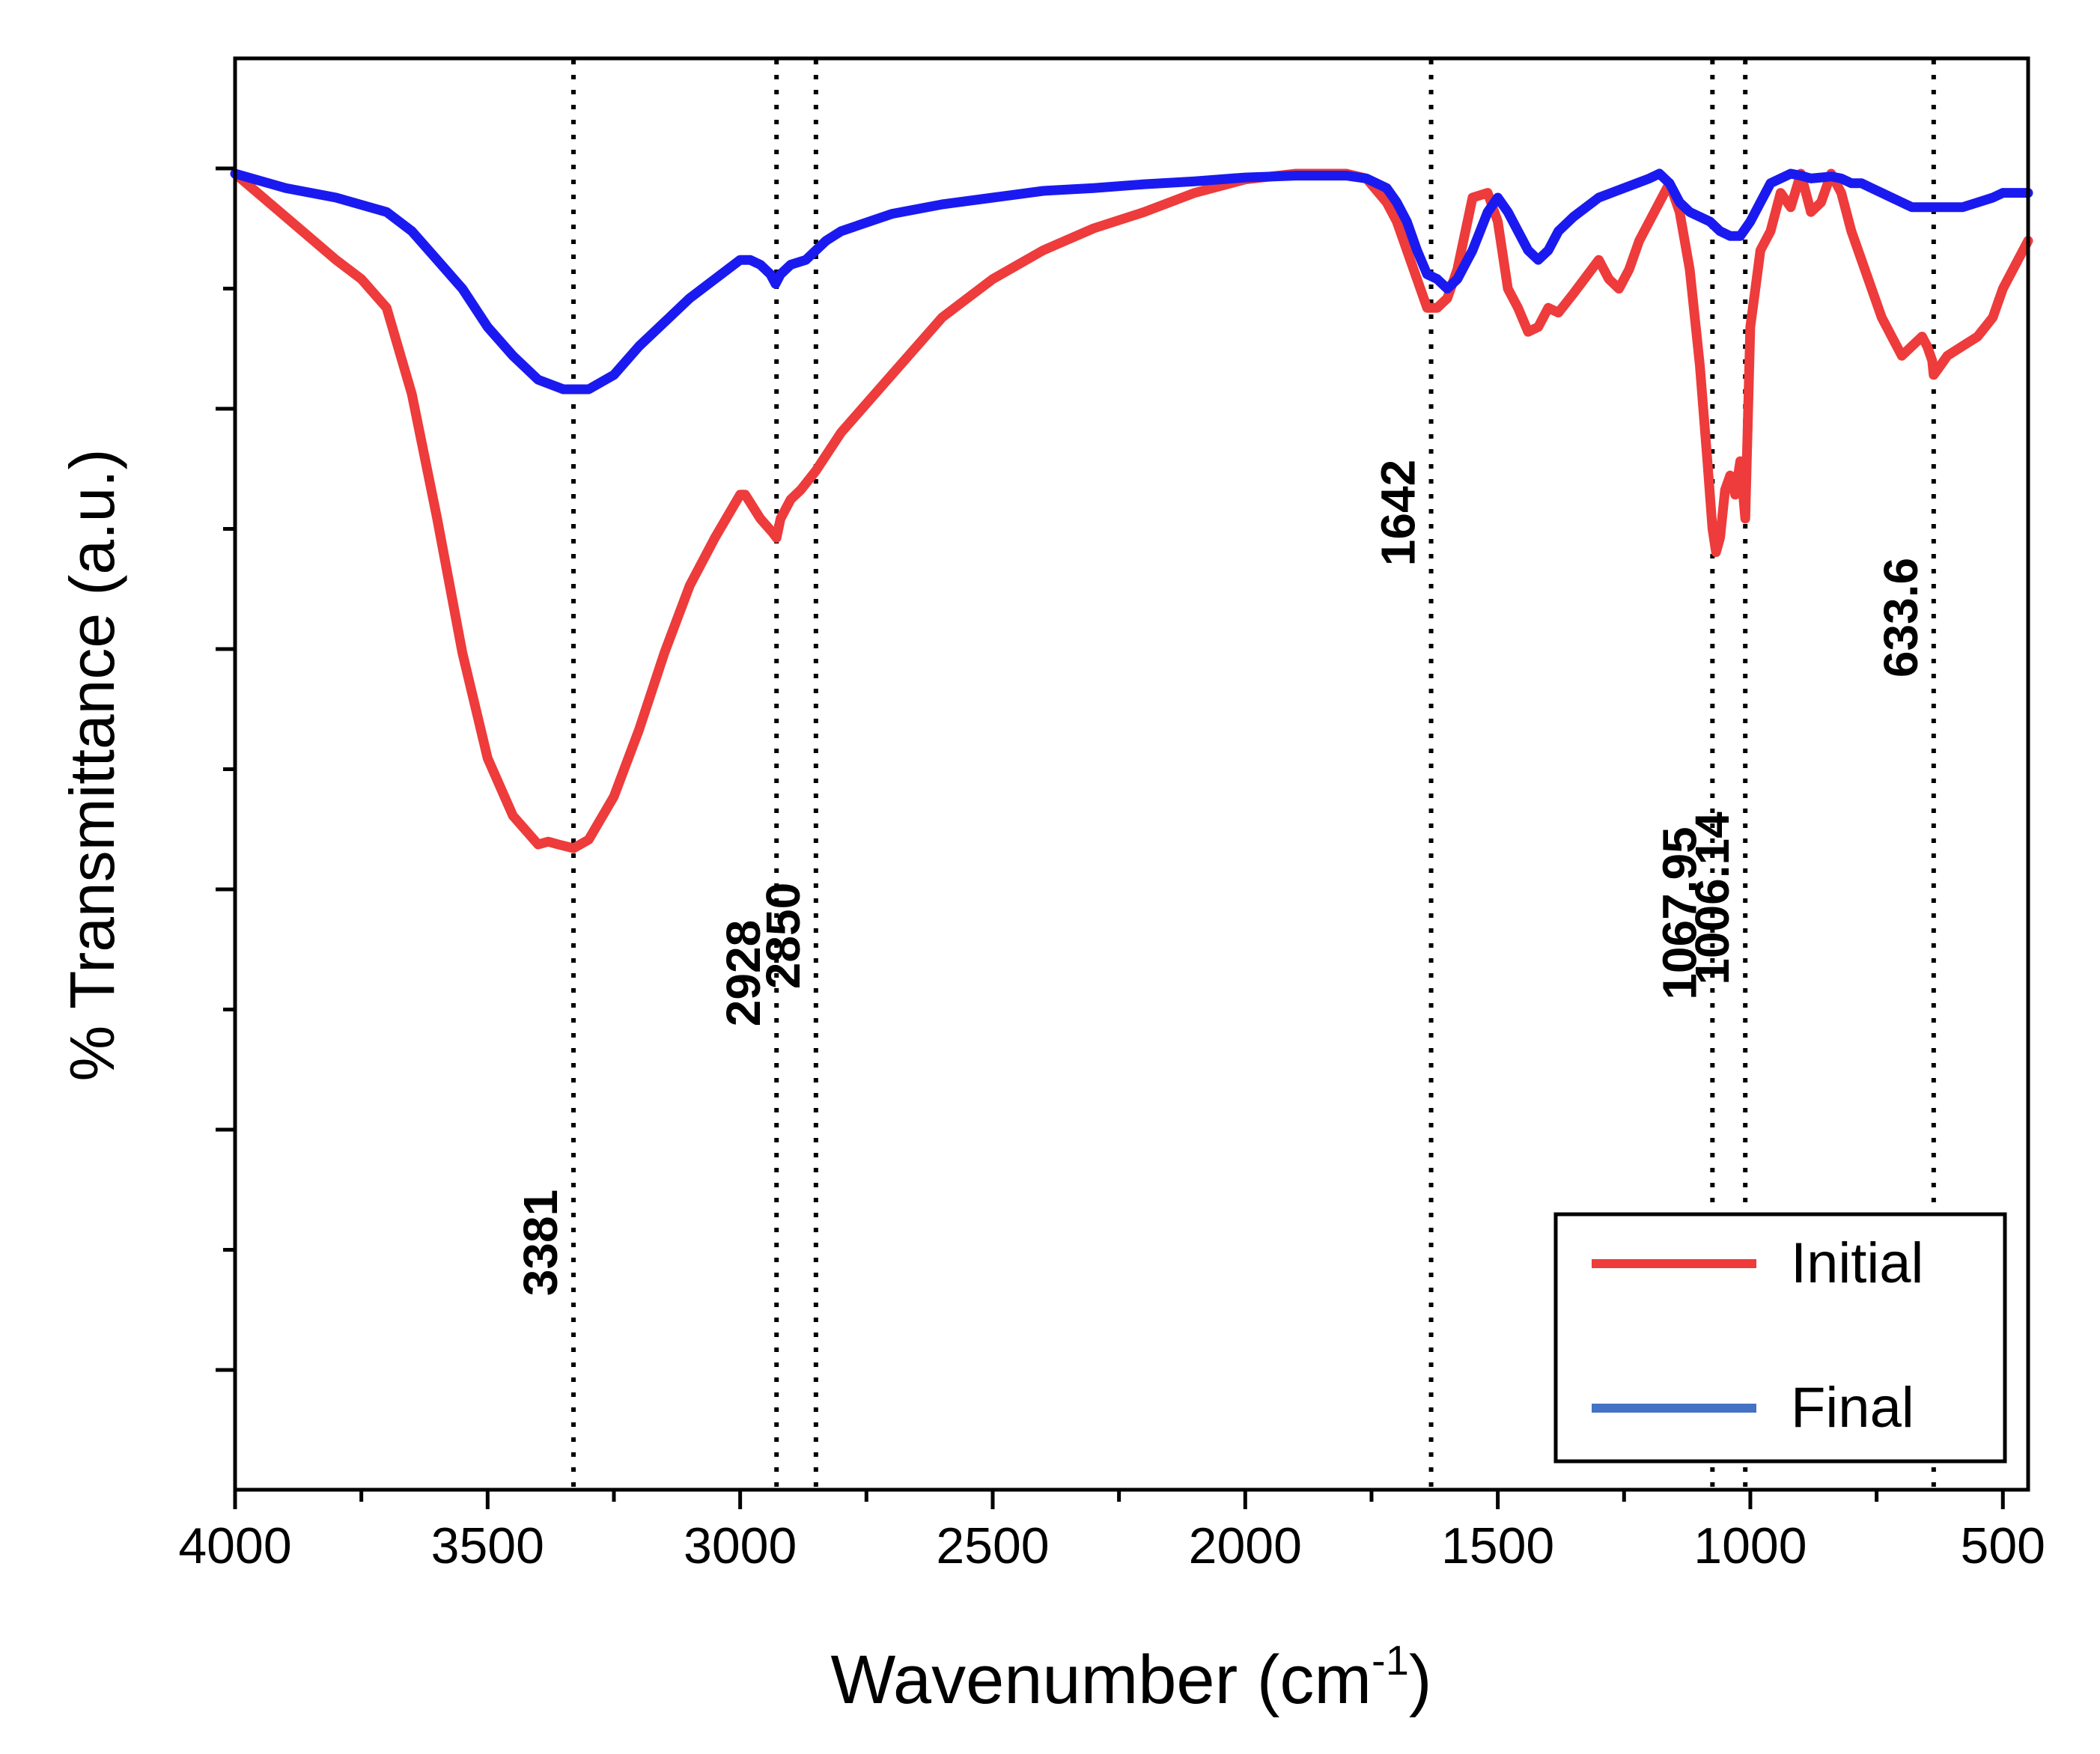 The width and height of the screenshot is (2100, 1754). I want to click on peak-label-2928: 2928, so click(743, 973).